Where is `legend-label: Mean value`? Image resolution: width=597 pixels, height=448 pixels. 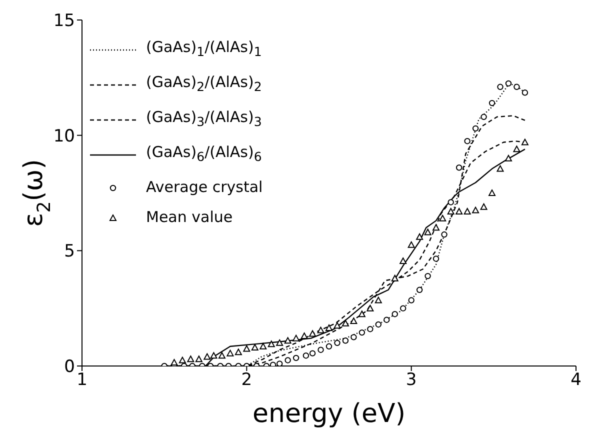
legend-label: Mean value is located at coordinates (189, 217).